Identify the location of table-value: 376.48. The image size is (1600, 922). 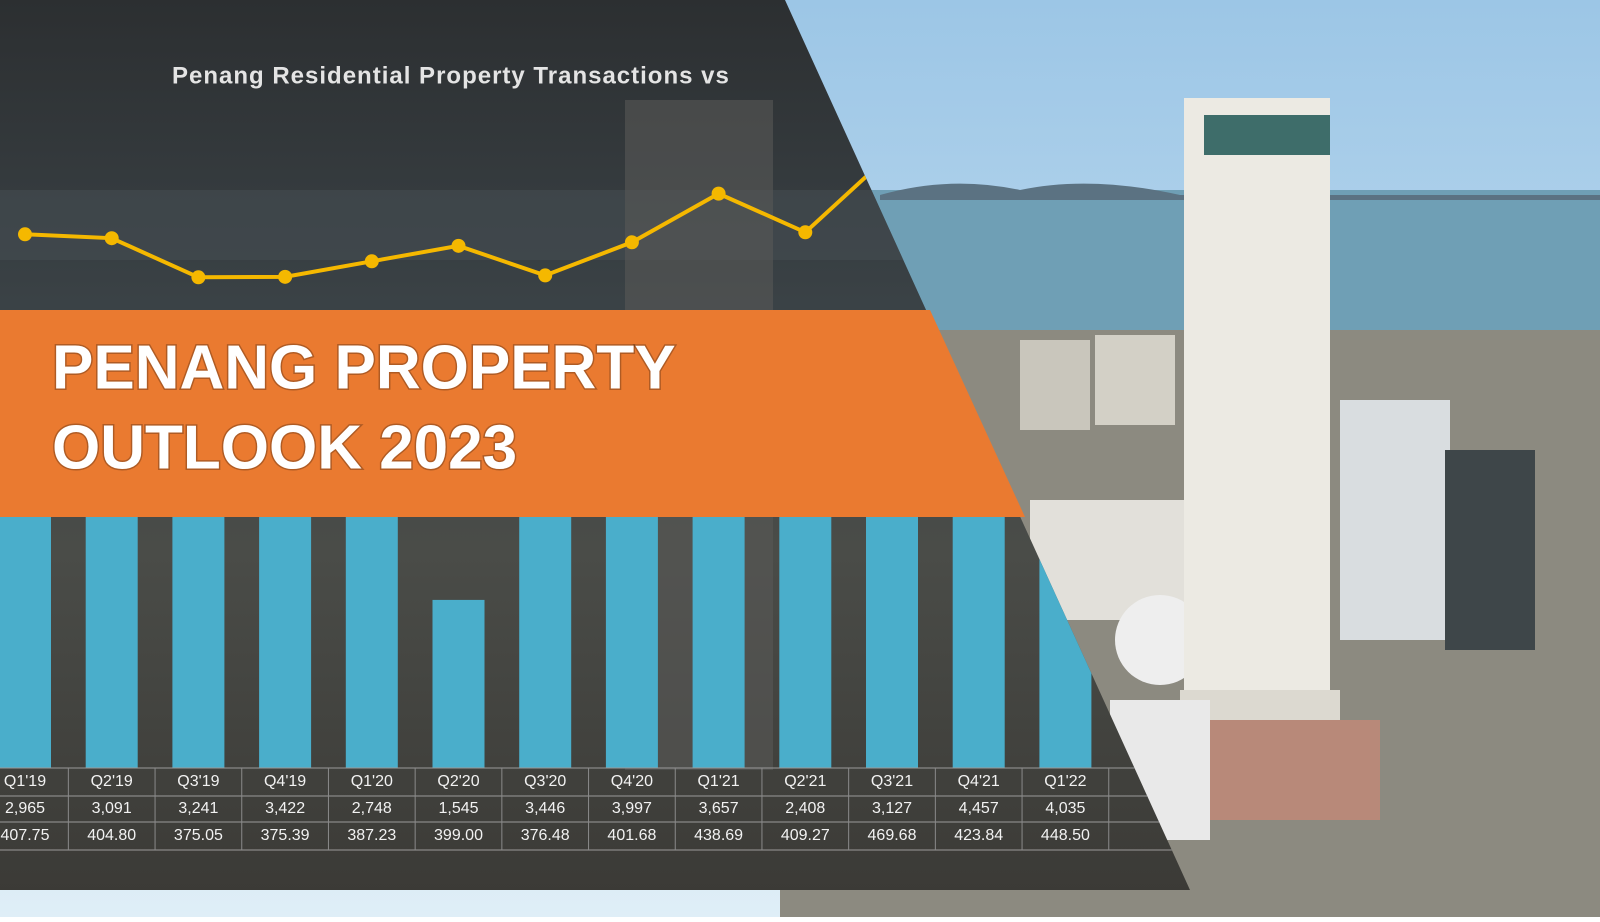
(545, 835).